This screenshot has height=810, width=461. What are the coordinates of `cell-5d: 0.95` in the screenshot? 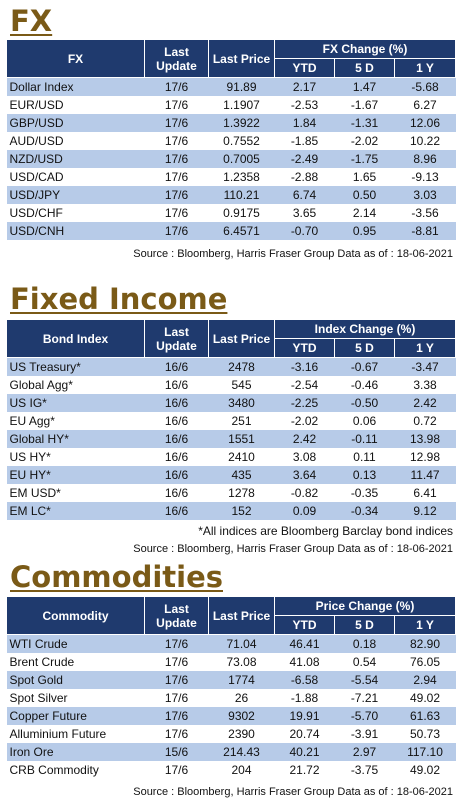 It's located at (364, 231).